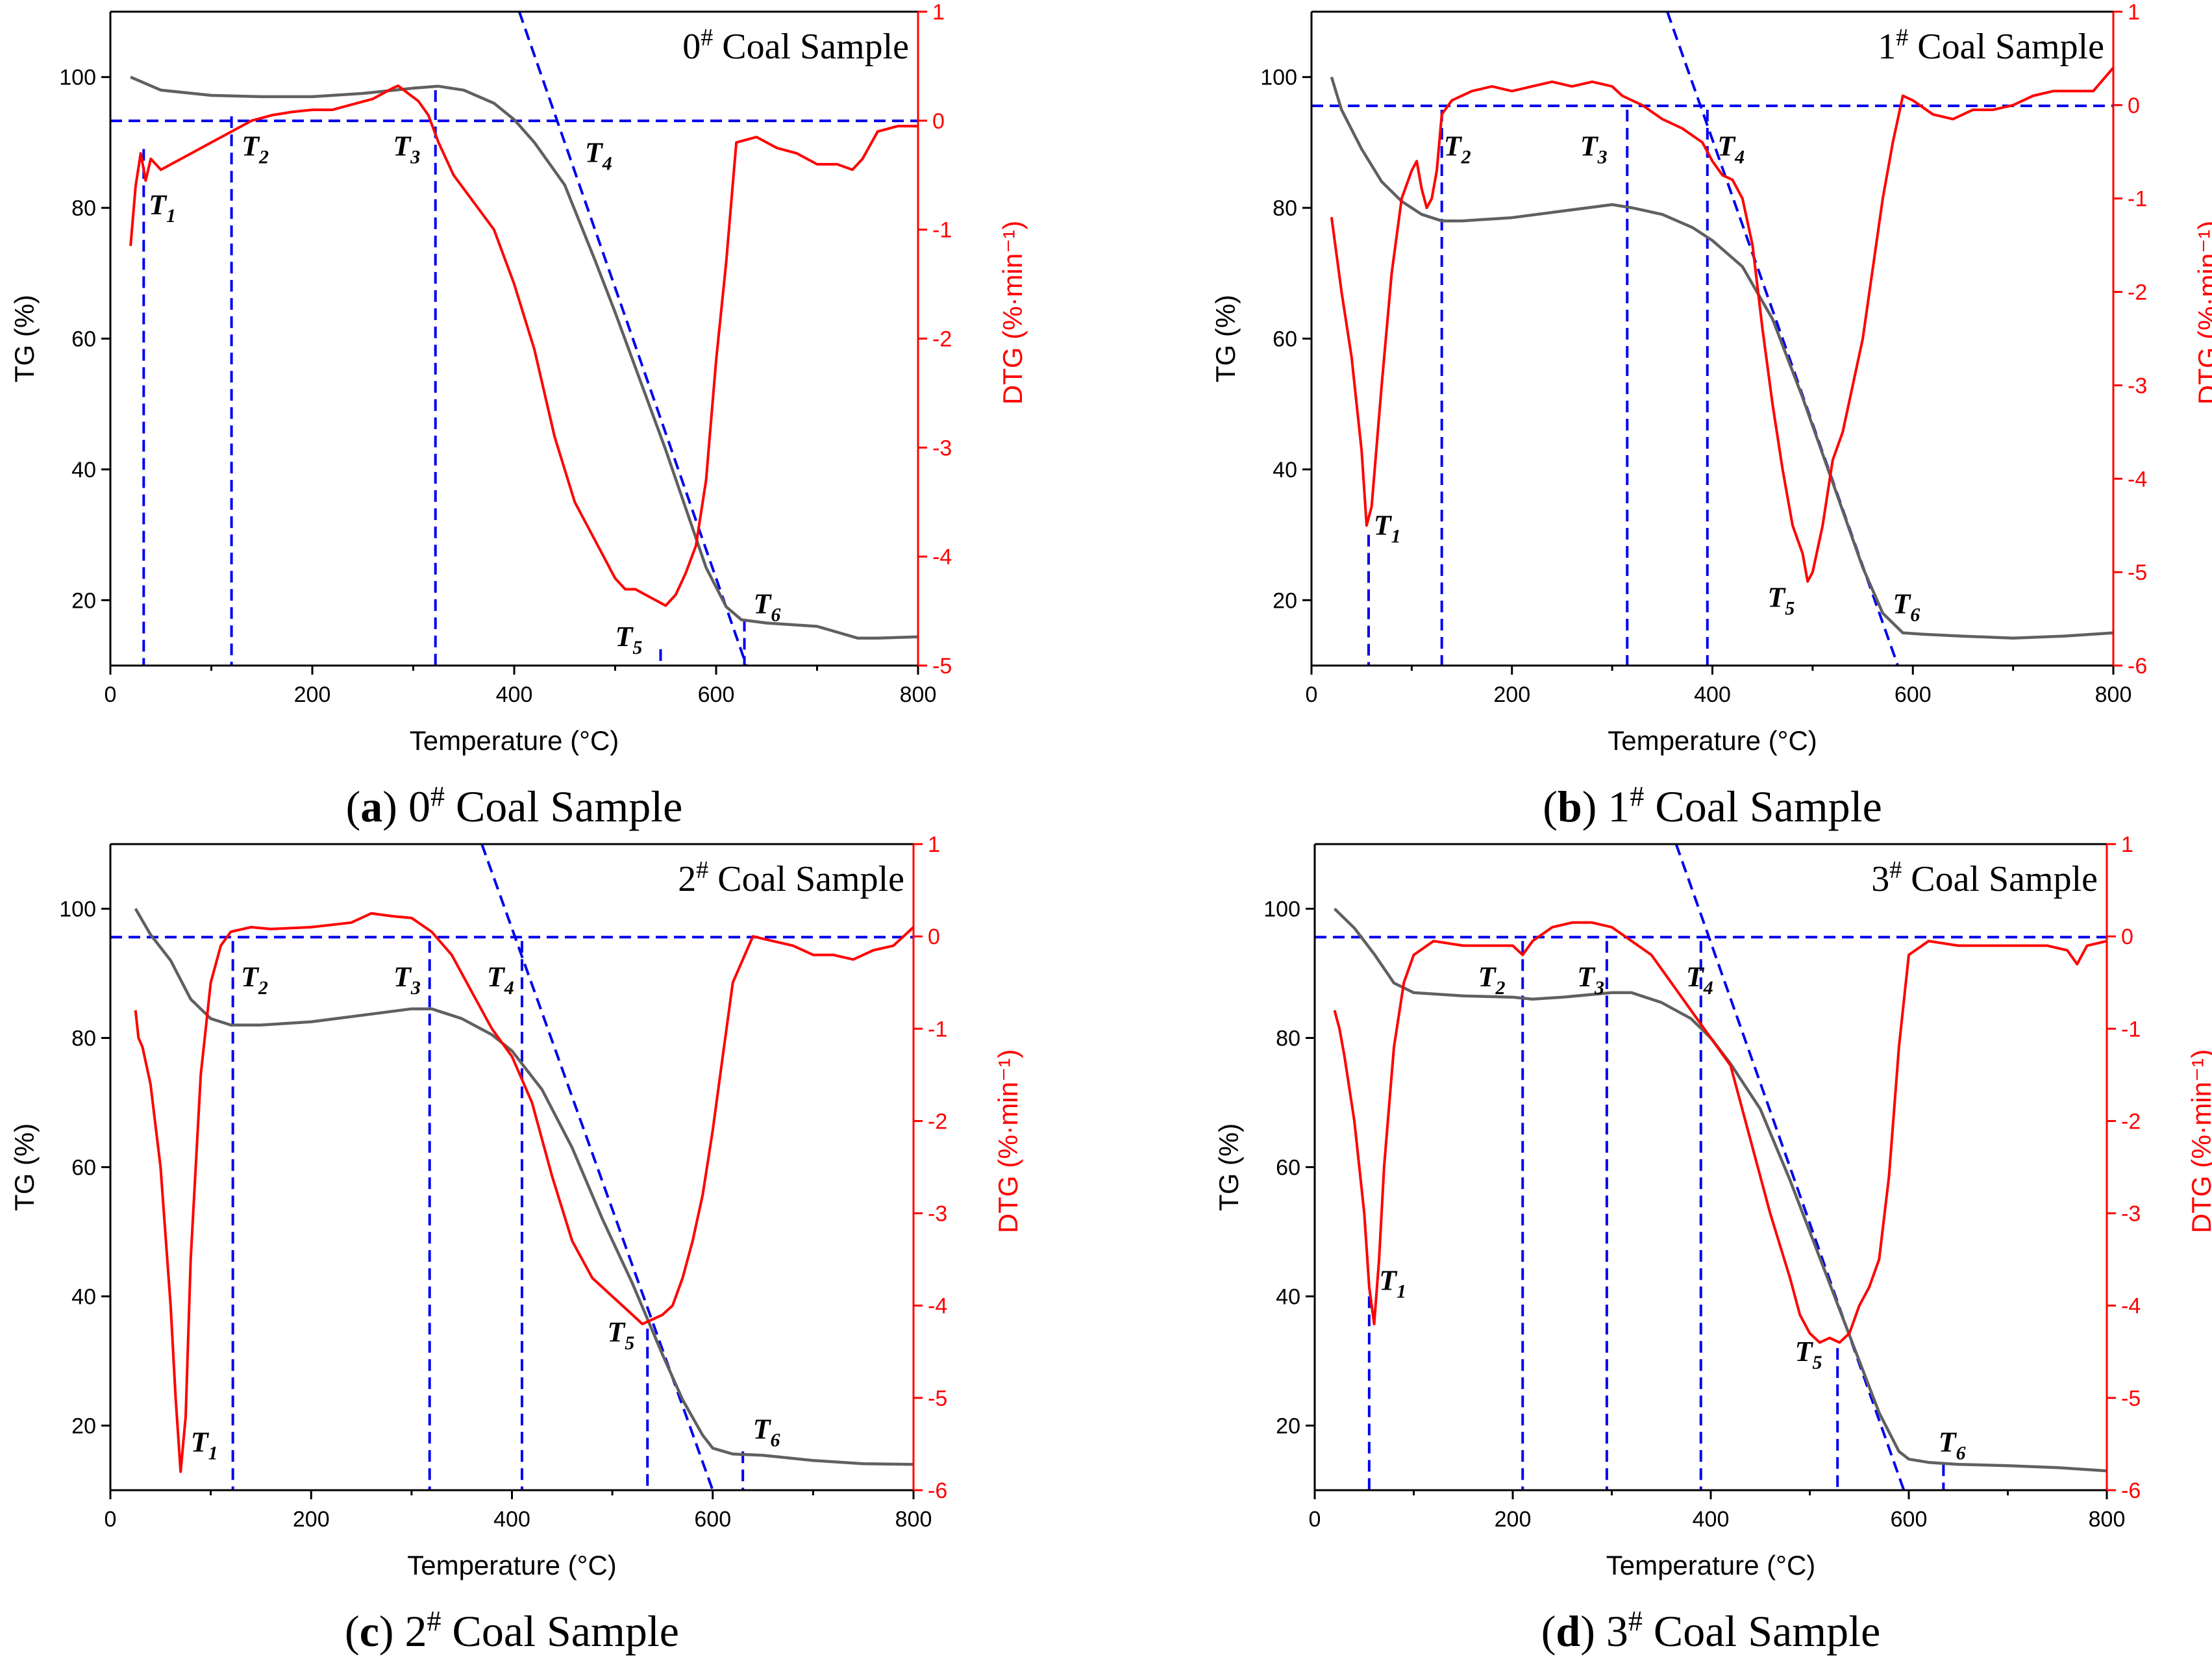 The height and width of the screenshot is (1672, 2212). Describe the element at coordinates (369, 1631) in the screenshot. I see `caption-letter: c` at that location.